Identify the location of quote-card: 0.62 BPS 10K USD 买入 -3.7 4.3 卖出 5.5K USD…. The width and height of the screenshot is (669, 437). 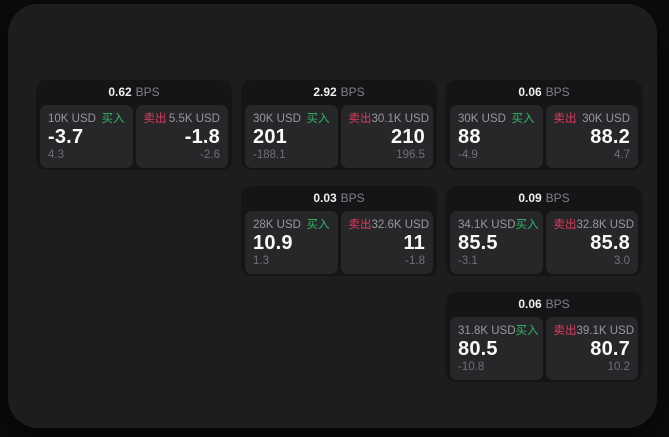
(134, 125).